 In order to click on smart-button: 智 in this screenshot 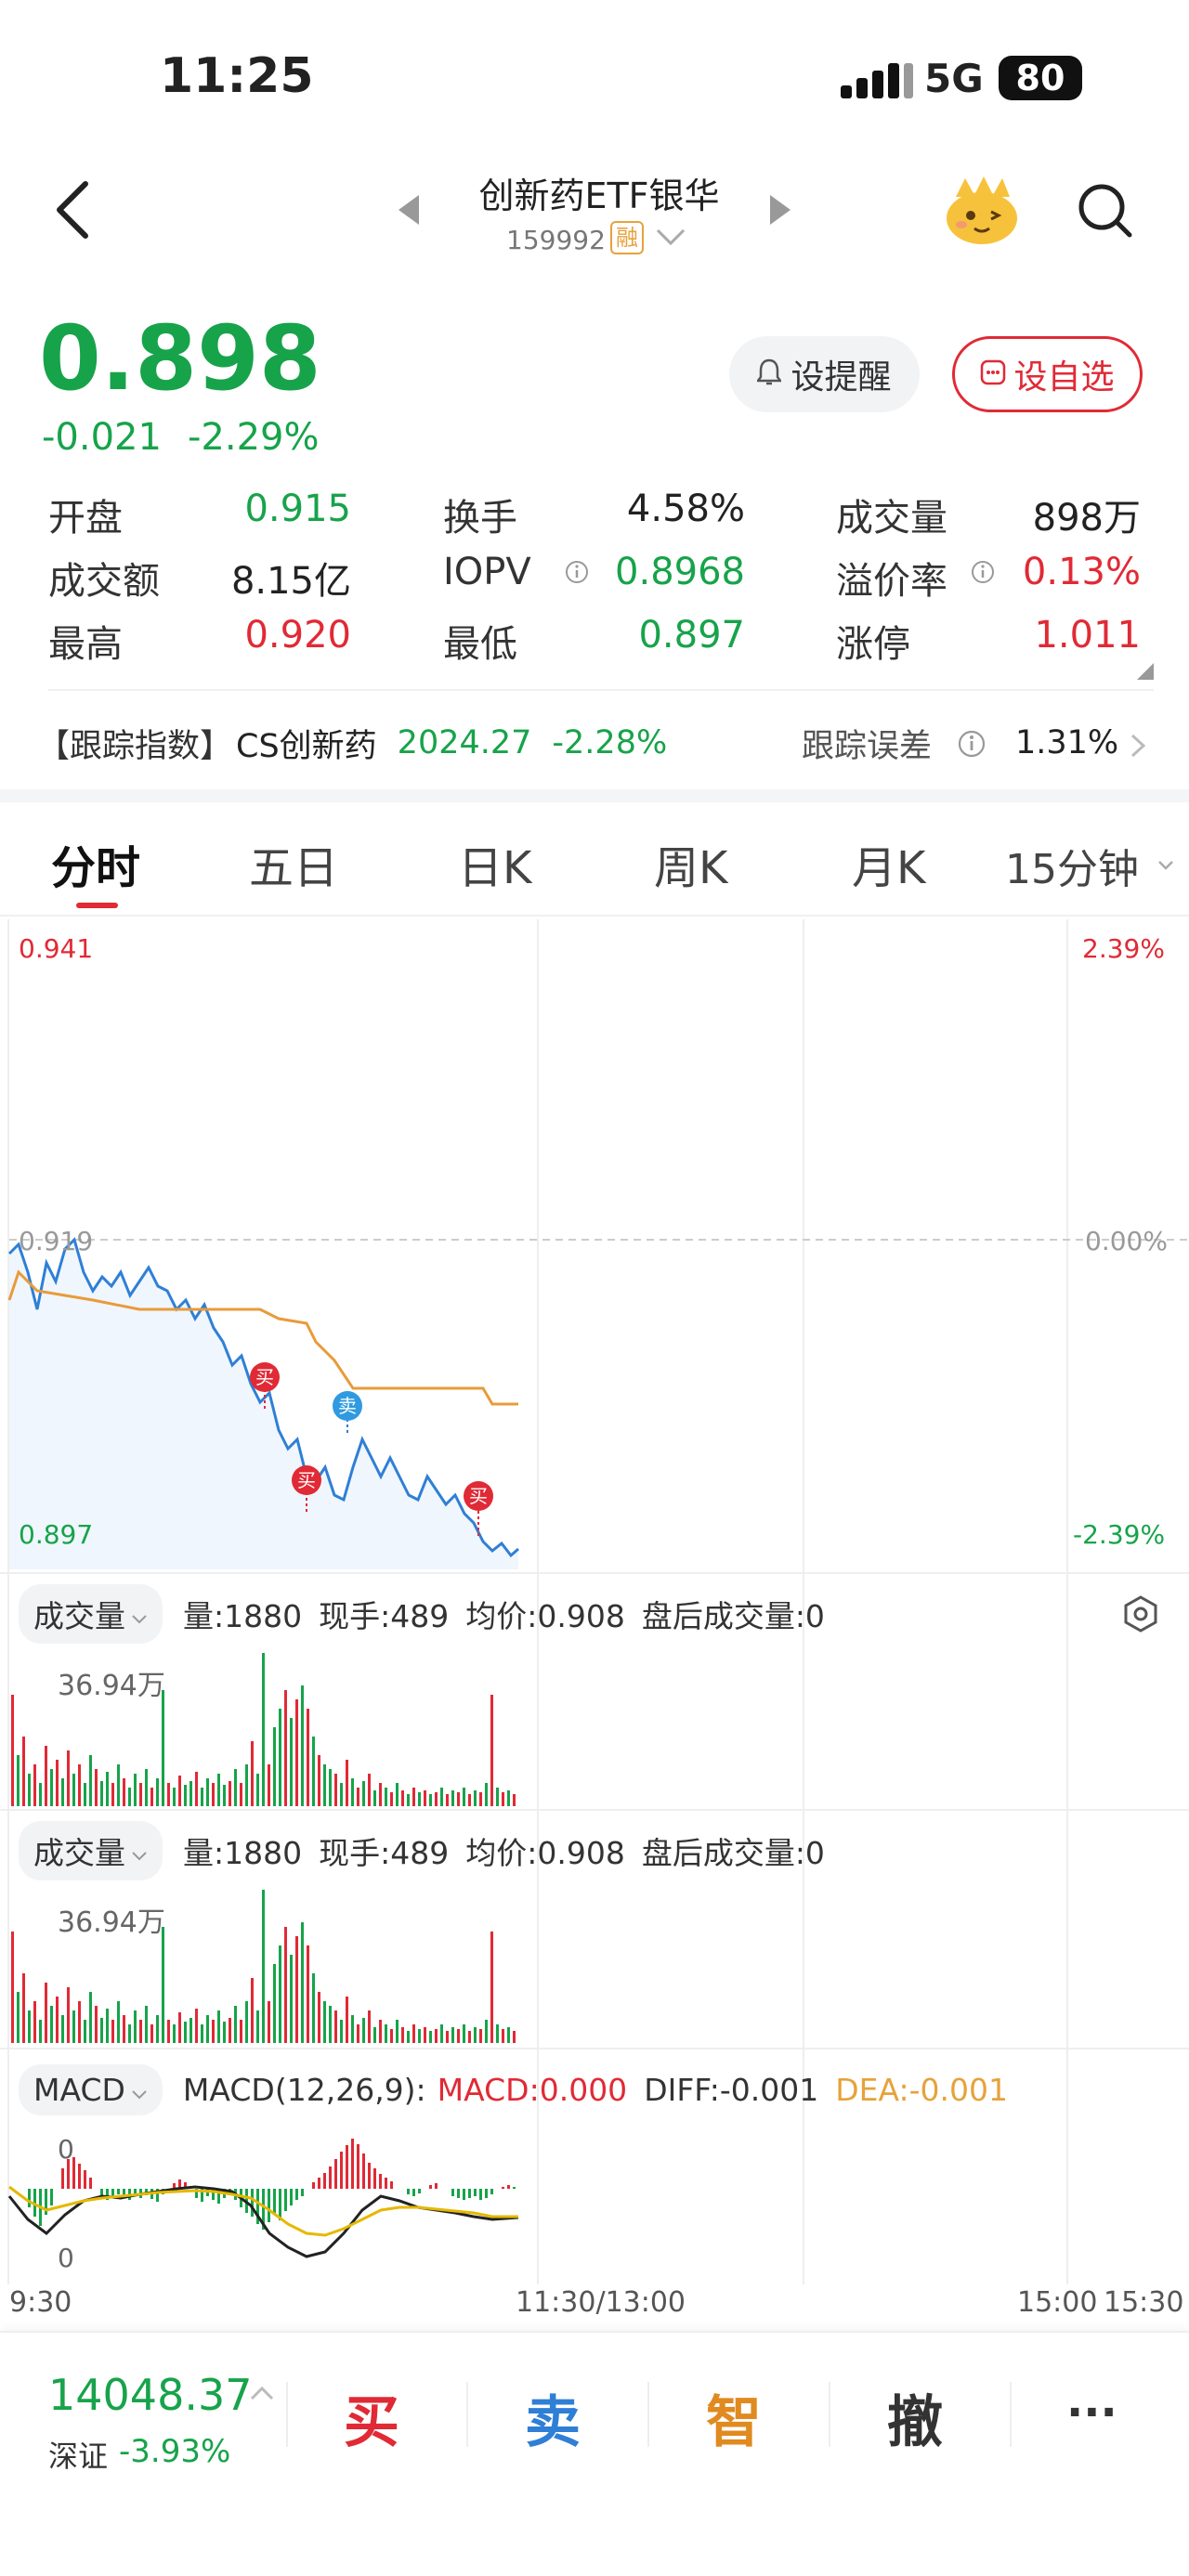, I will do `click(734, 2422)`.